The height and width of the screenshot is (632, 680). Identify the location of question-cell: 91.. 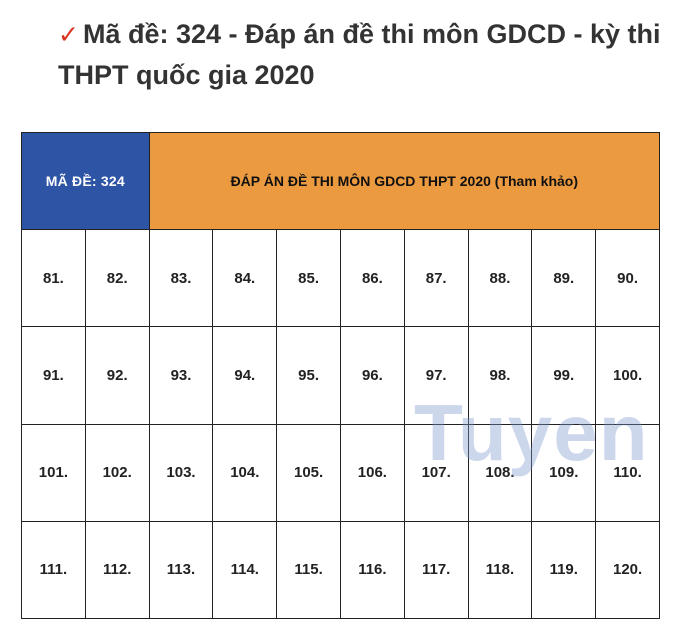
(53, 375).